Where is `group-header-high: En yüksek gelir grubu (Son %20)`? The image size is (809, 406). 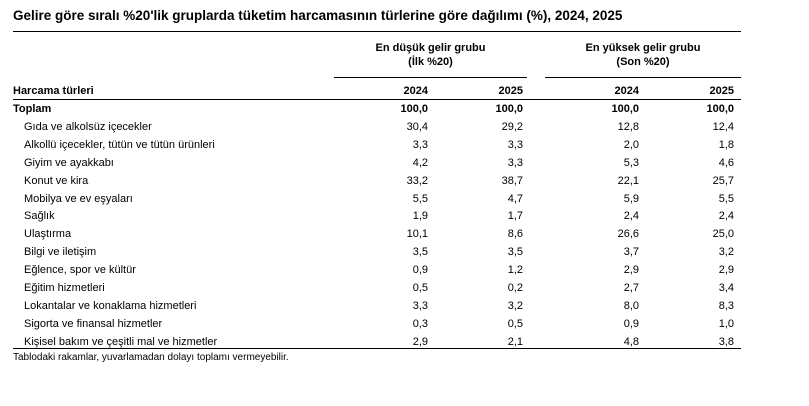 group-header-high: En yüksek gelir grubu (Son %20) is located at coordinates (643, 55).